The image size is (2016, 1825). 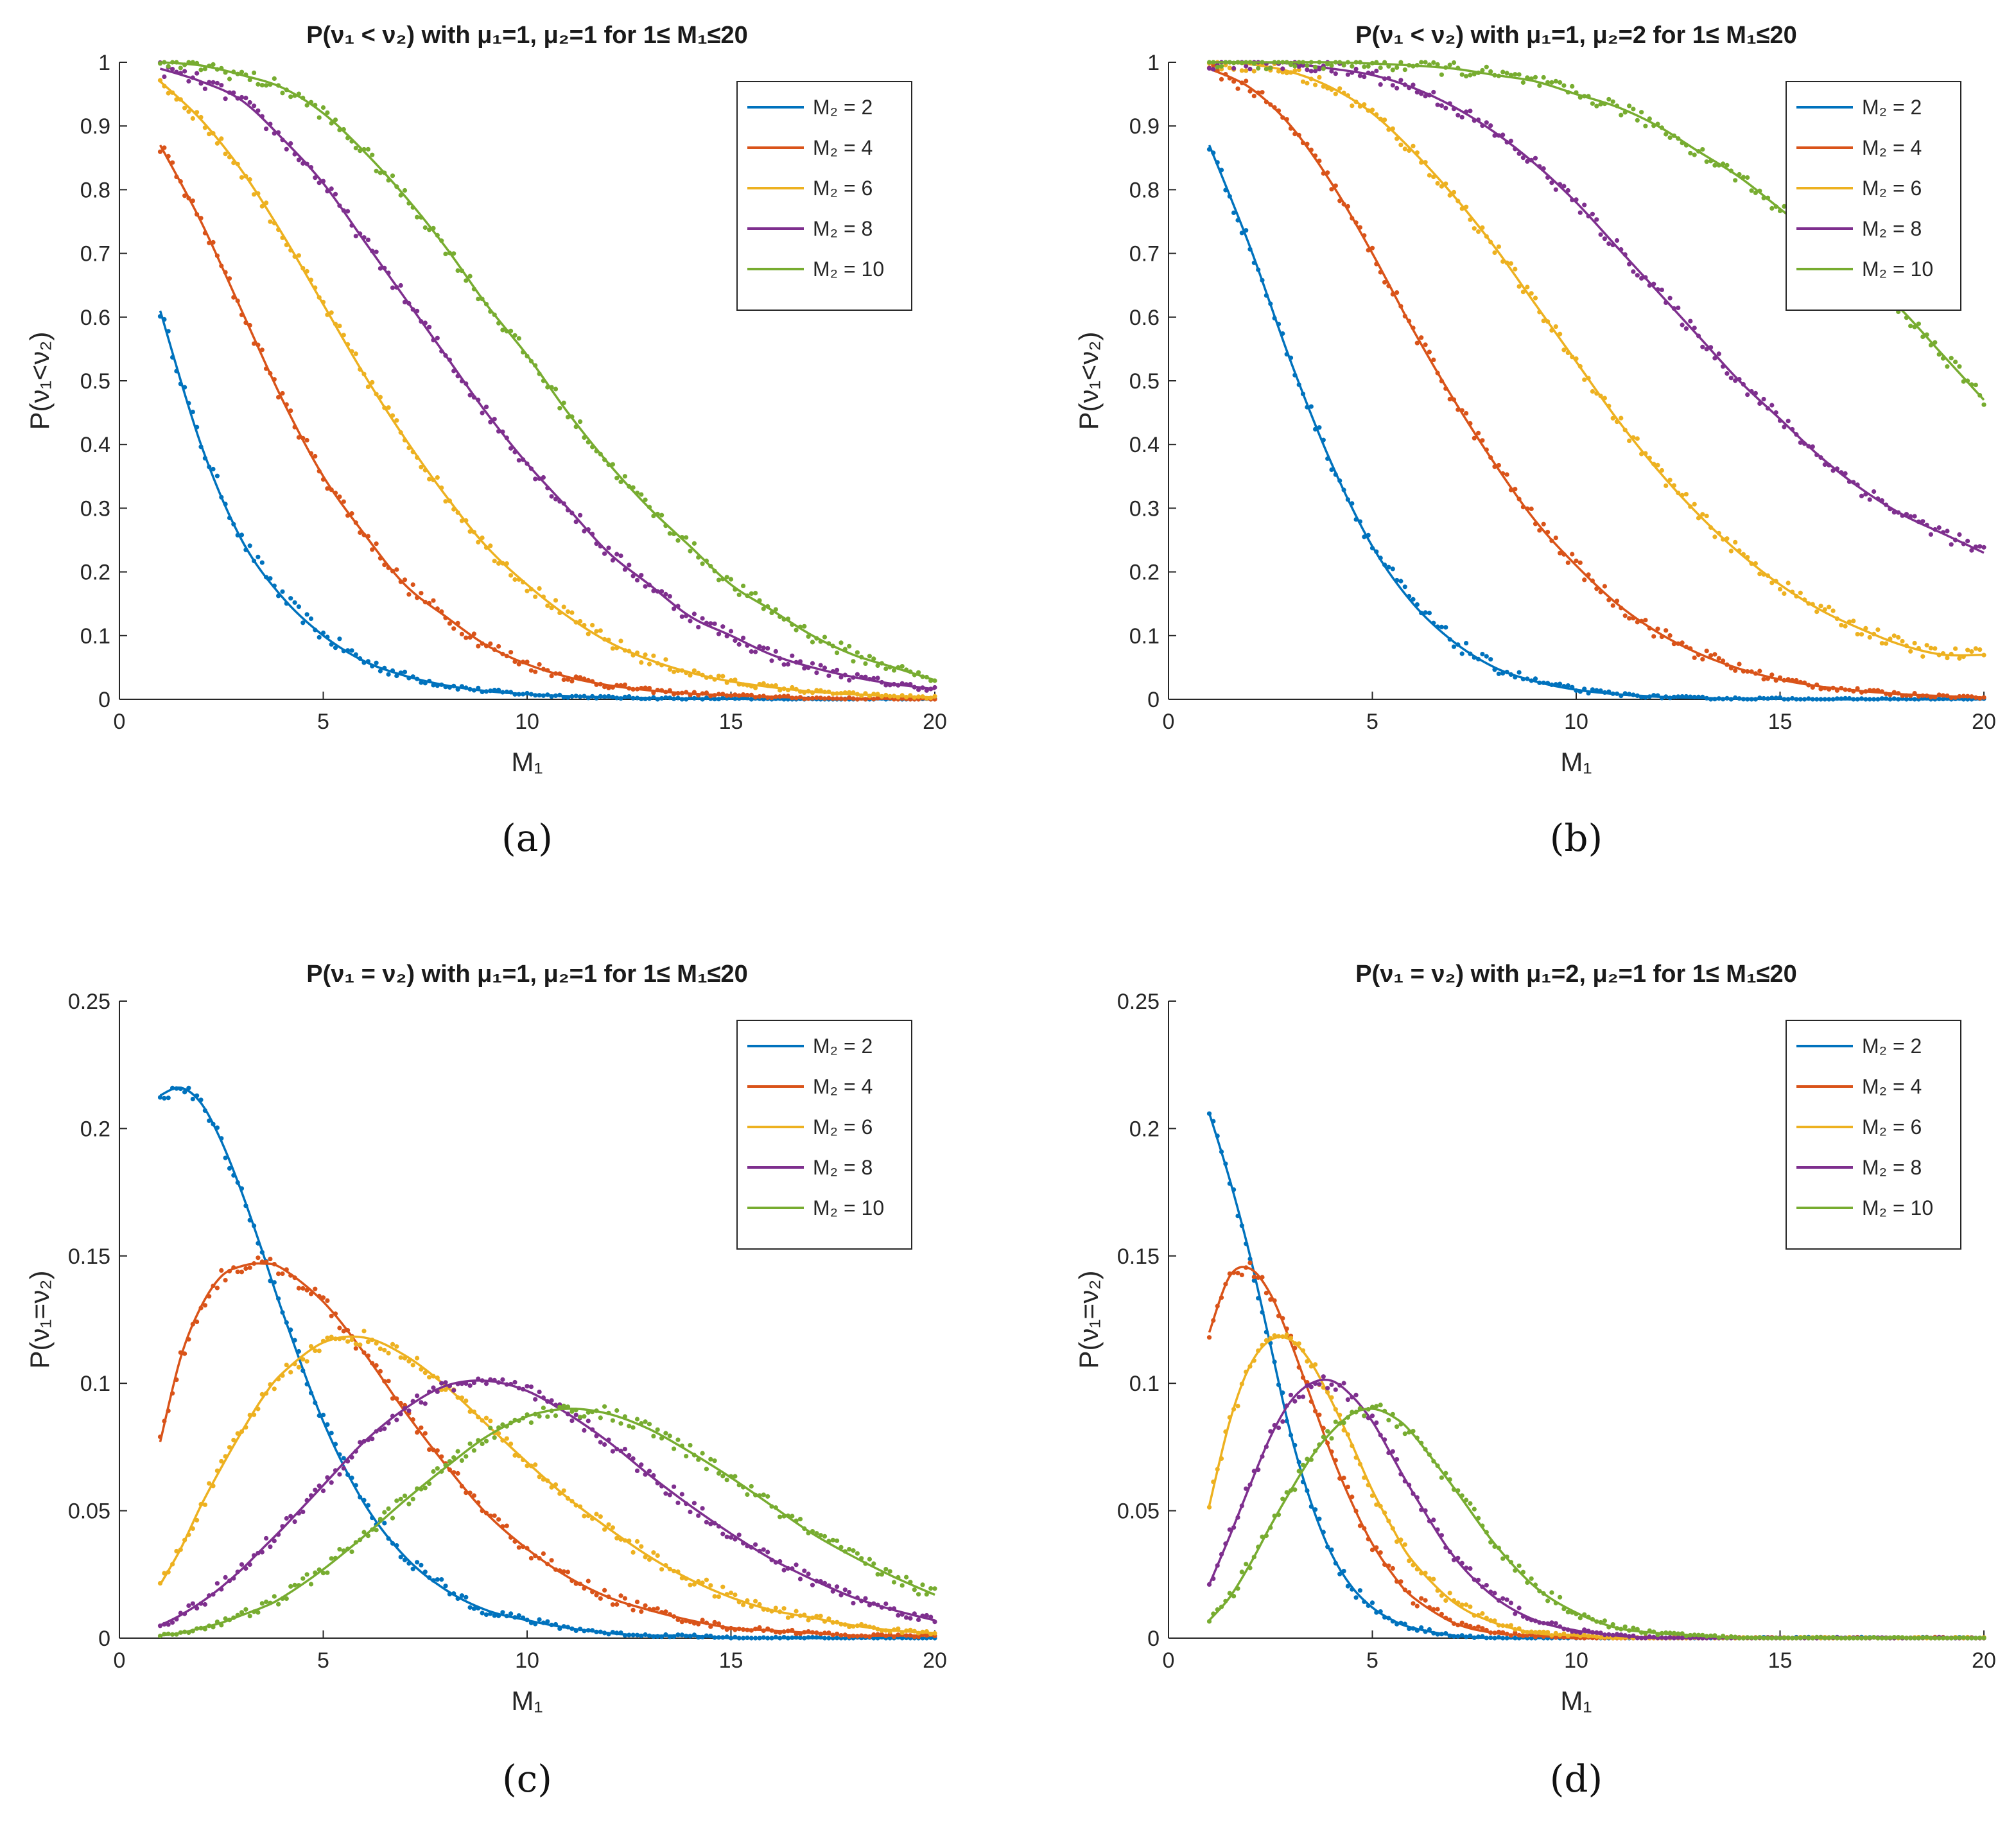 I want to click on y-tick-label: 0.1, so click(x=1144, y=636).